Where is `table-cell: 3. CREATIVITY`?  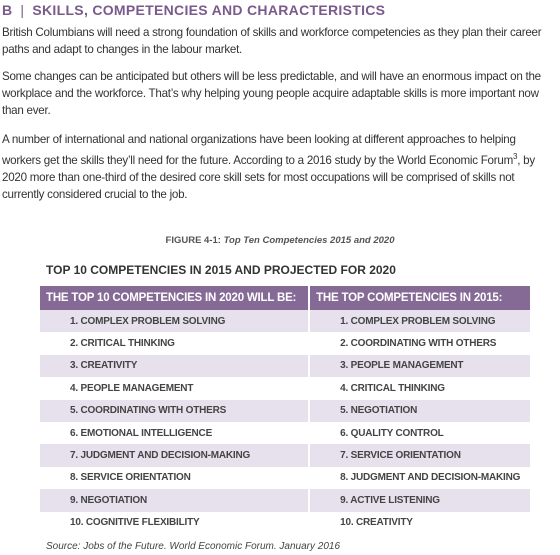
table-cell: 3. CREATIVITY is located at coordinates (173, 366).